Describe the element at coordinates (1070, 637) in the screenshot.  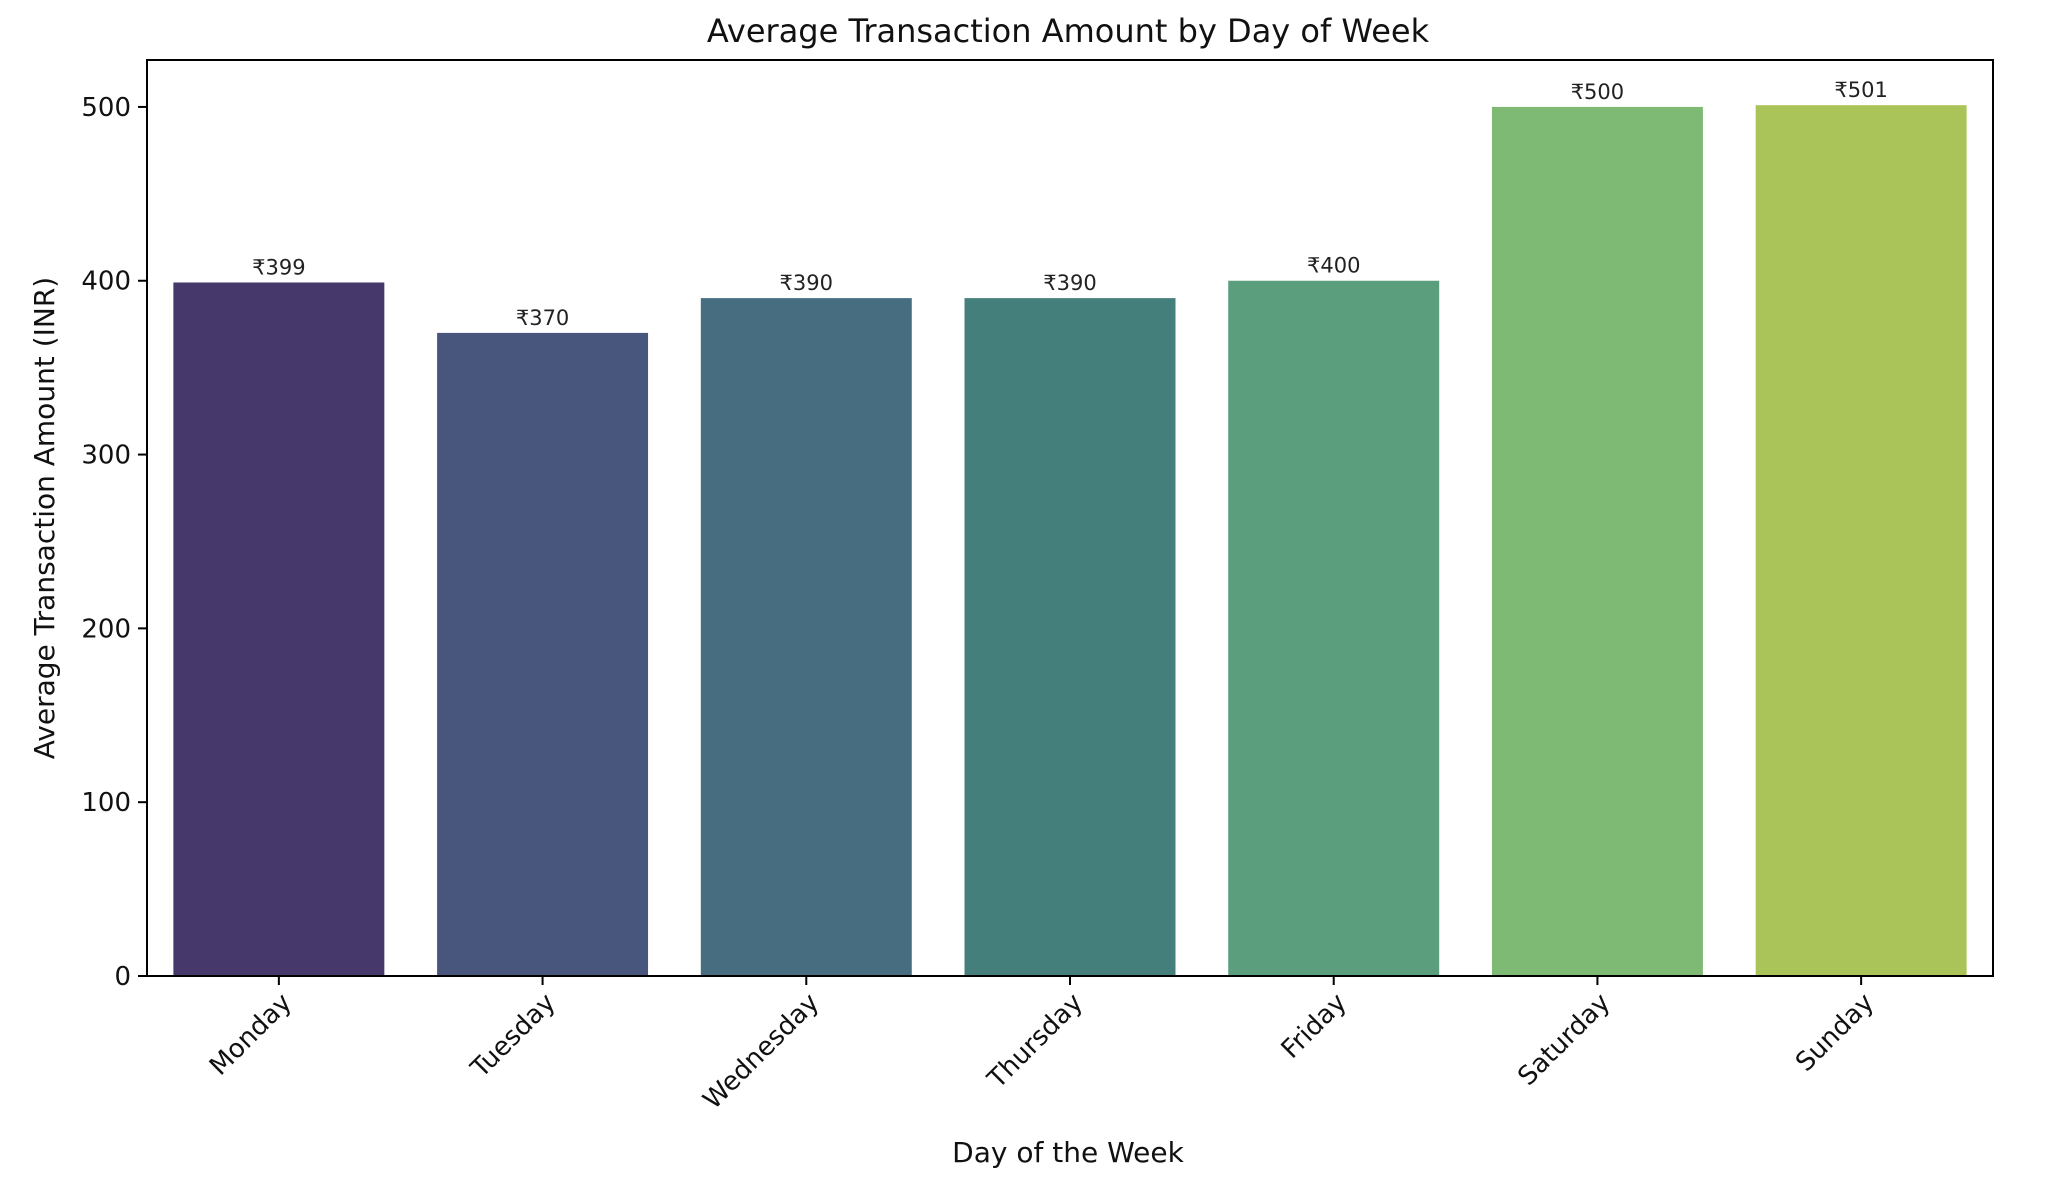
I see `bar-thursday` at that location.